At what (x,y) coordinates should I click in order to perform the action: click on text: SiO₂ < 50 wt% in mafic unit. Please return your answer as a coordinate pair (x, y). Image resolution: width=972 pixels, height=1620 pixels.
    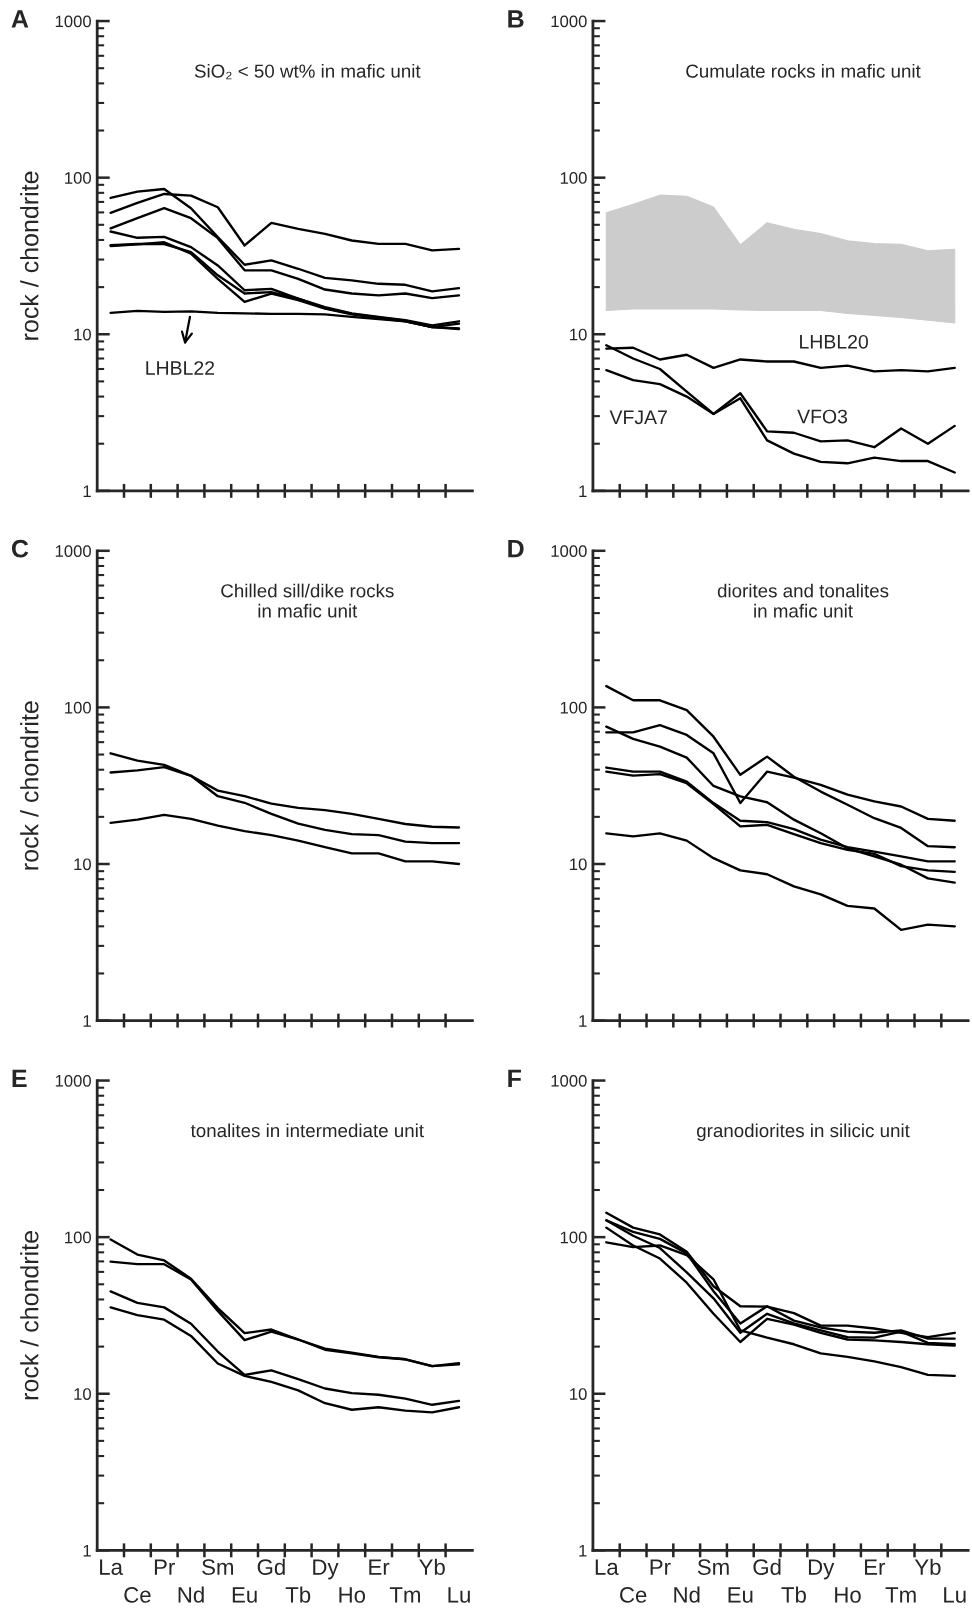
    Looking at the image, I should click on (307, 72).